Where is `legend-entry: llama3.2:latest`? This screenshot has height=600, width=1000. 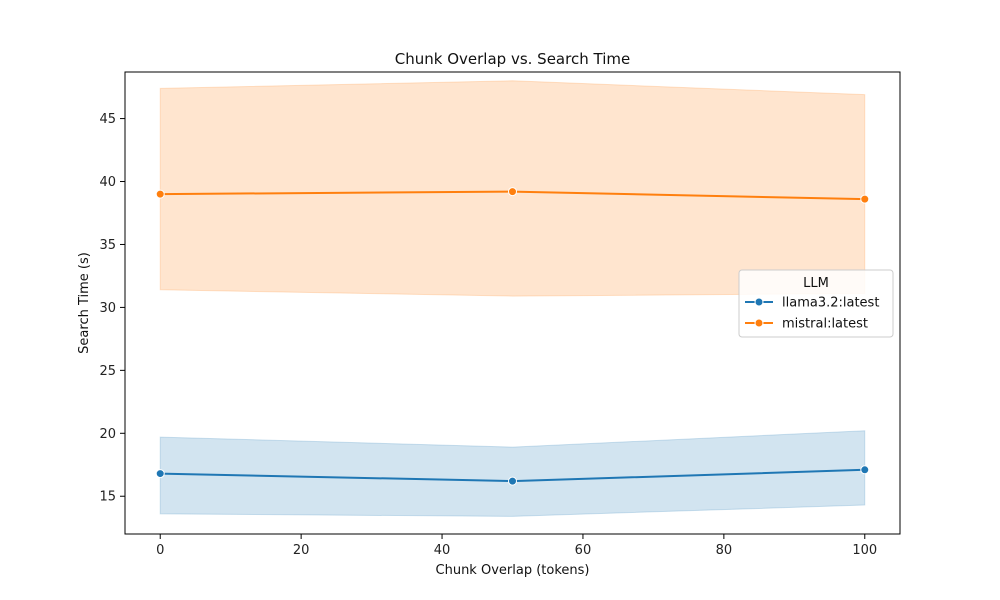 legend-entry: llama3.2:latest is located at coordinates (830, 303).